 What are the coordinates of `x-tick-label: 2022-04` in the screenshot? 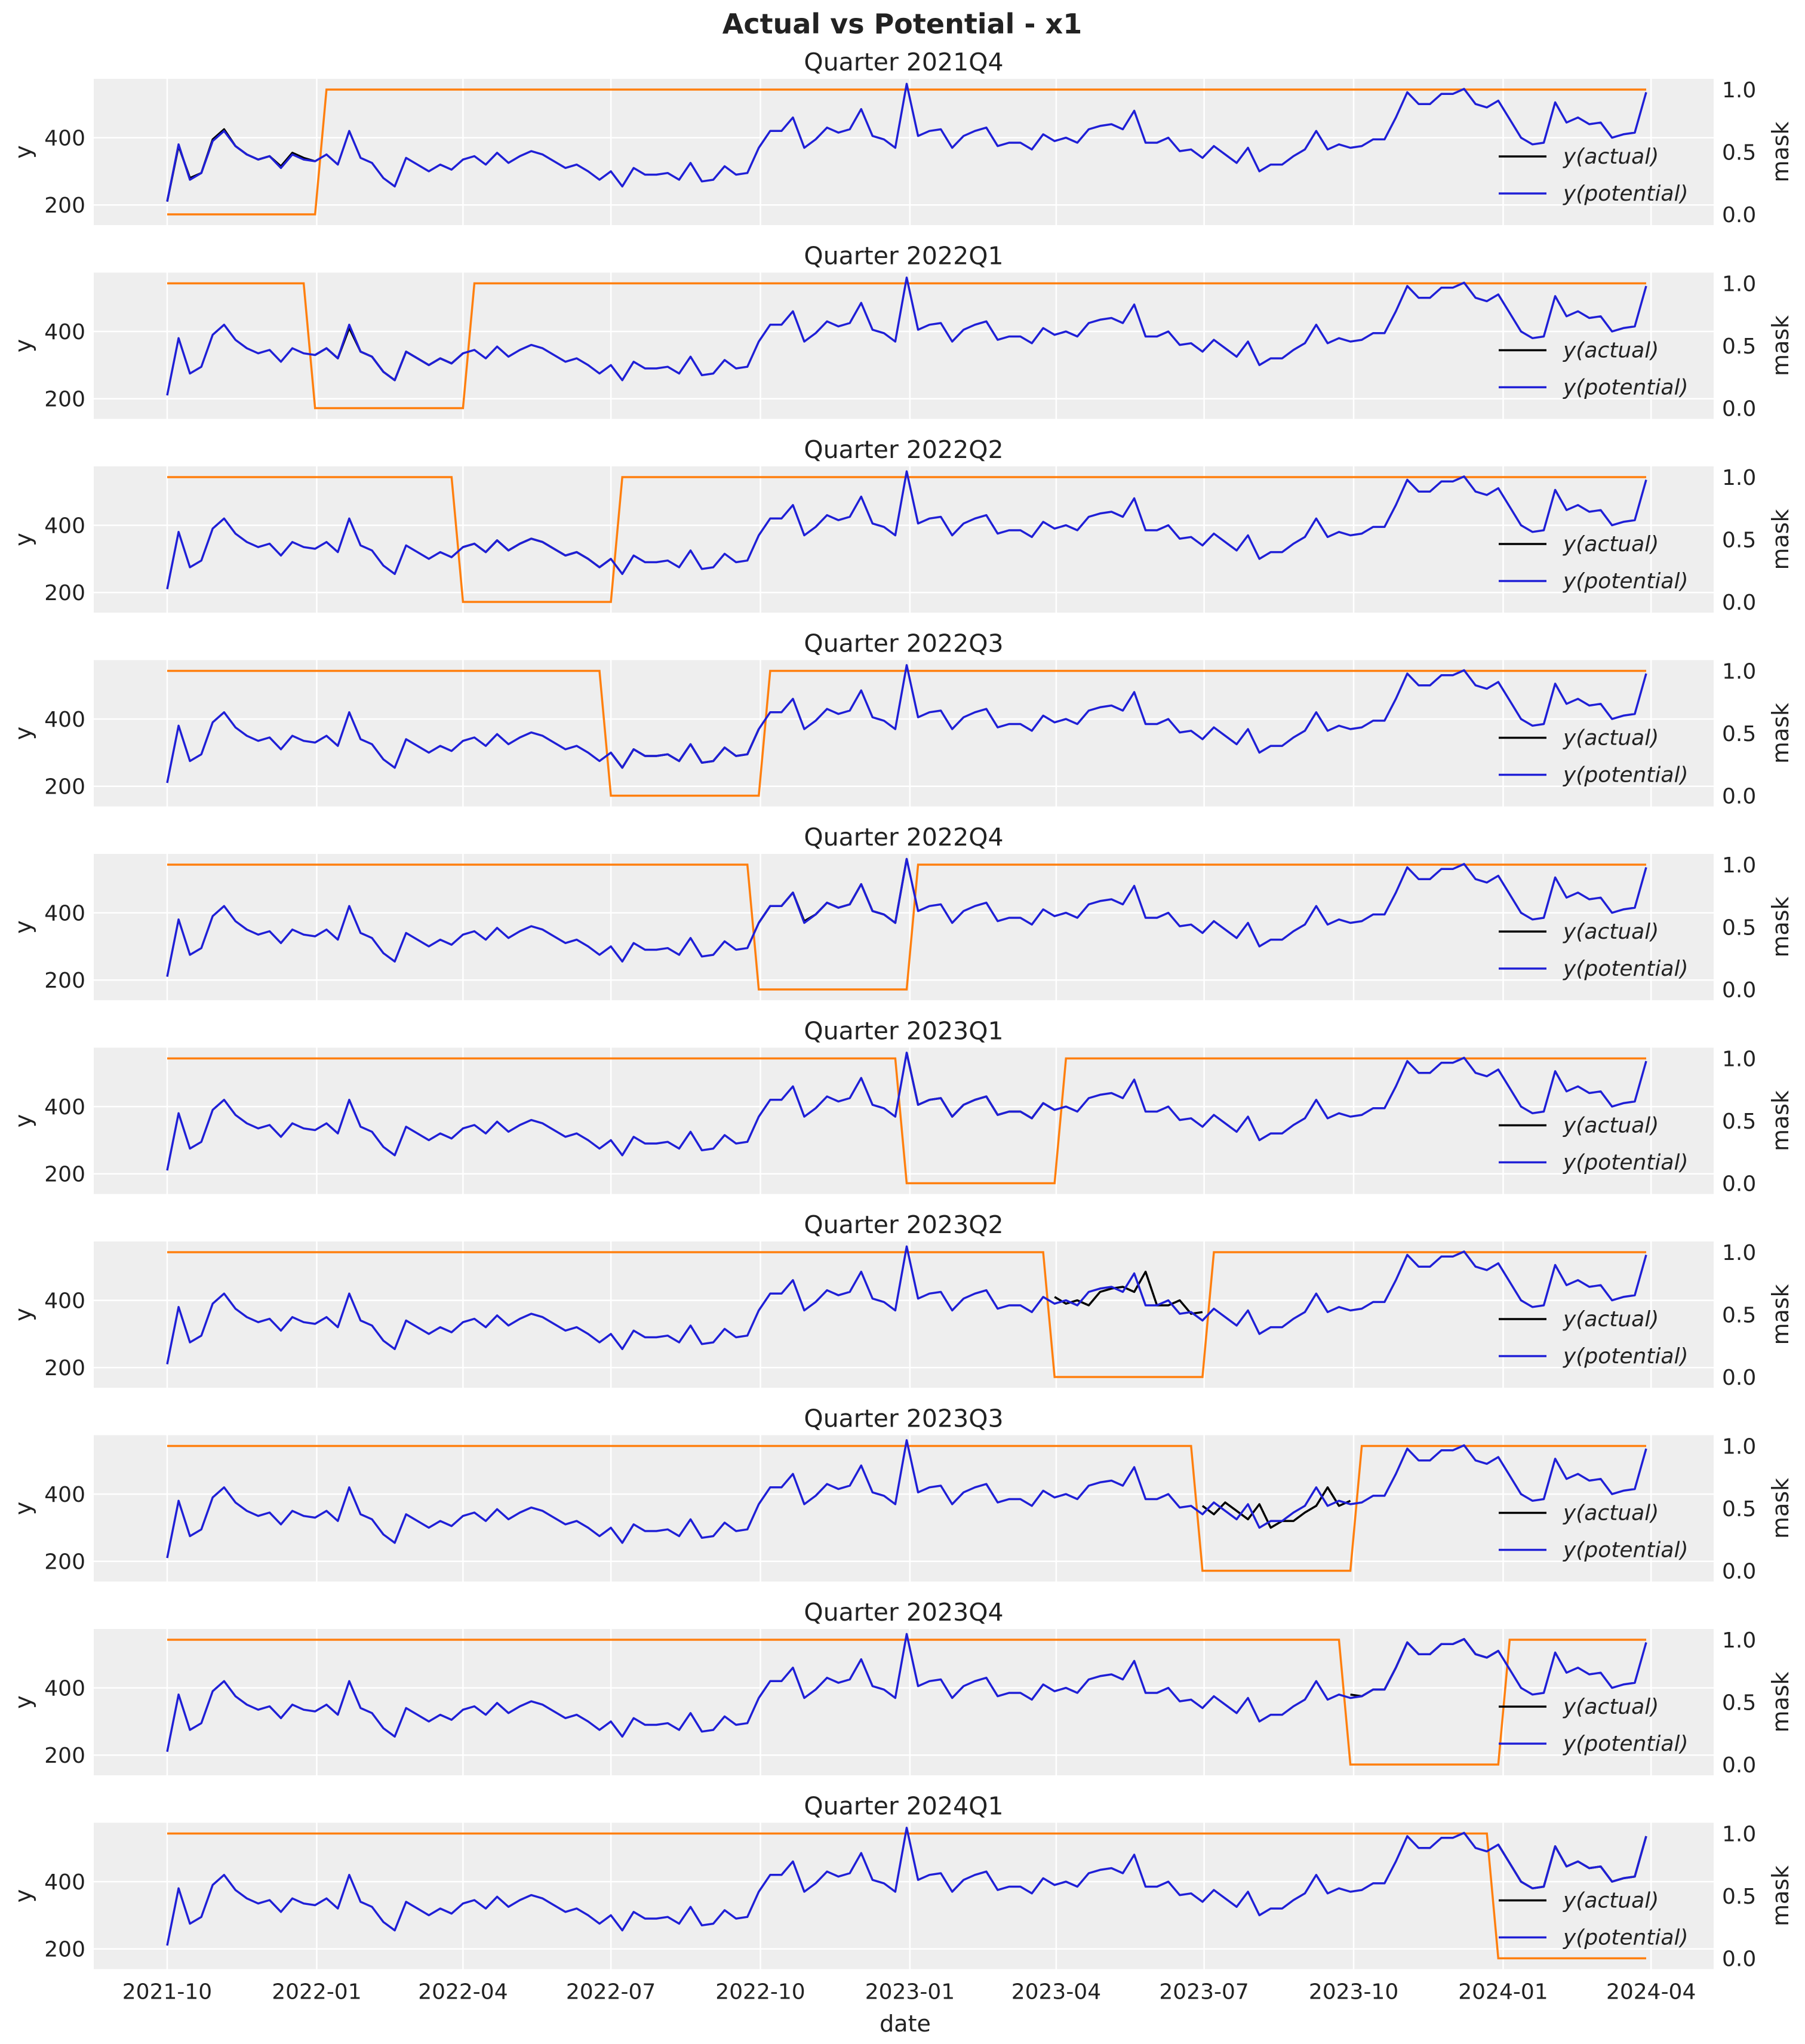 It's located at (463, 1992).